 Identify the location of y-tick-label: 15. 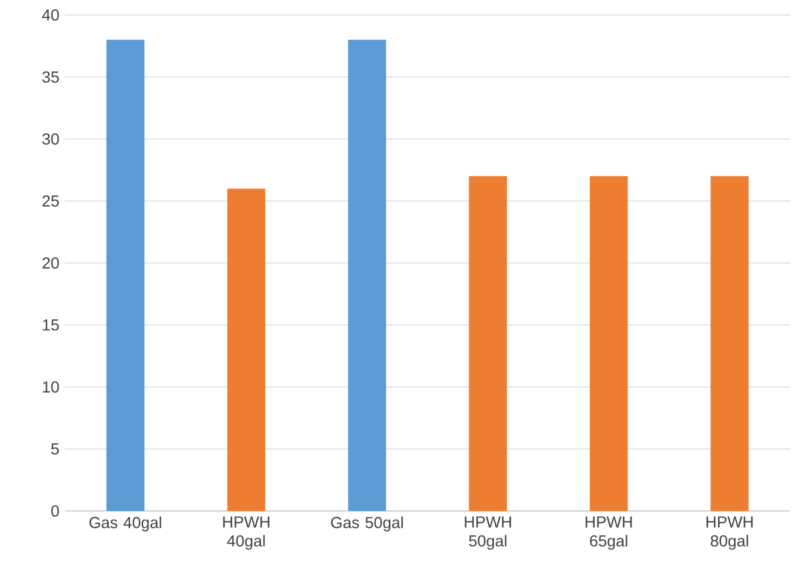
(50, 325).